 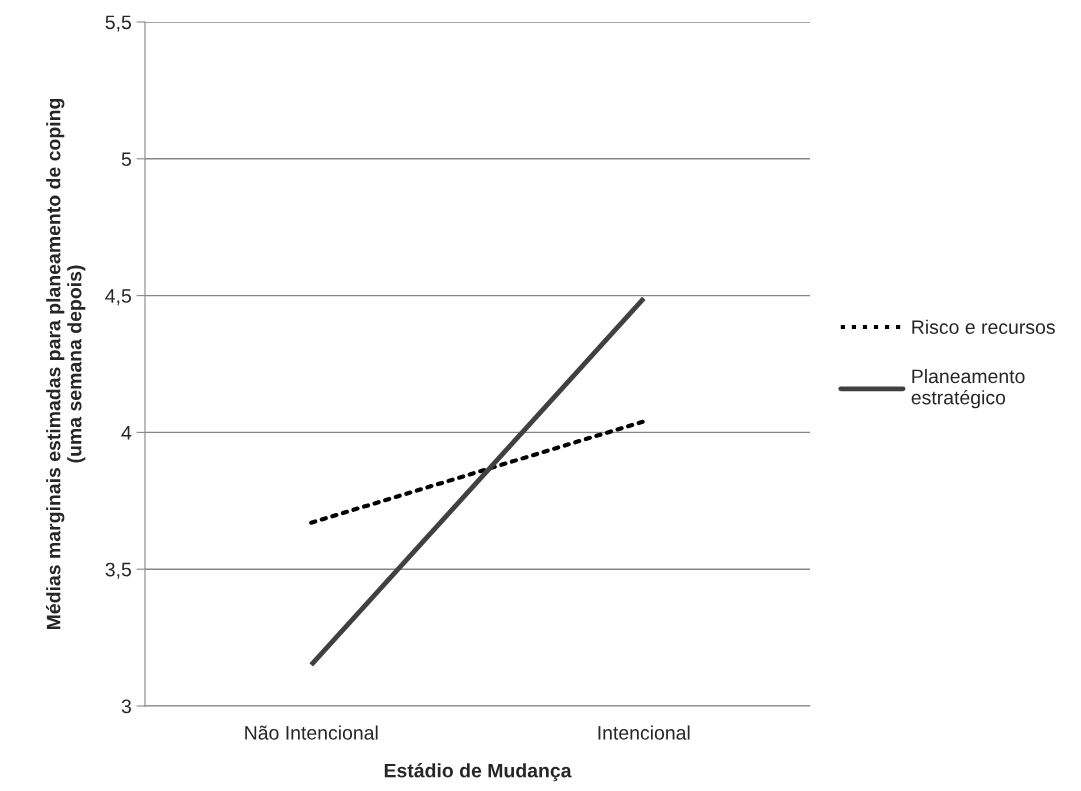 What do you see at coordinates (118, 23) in the screenshot?
I see `y-tick-label: 5,5` at bounding box center [118, 23].